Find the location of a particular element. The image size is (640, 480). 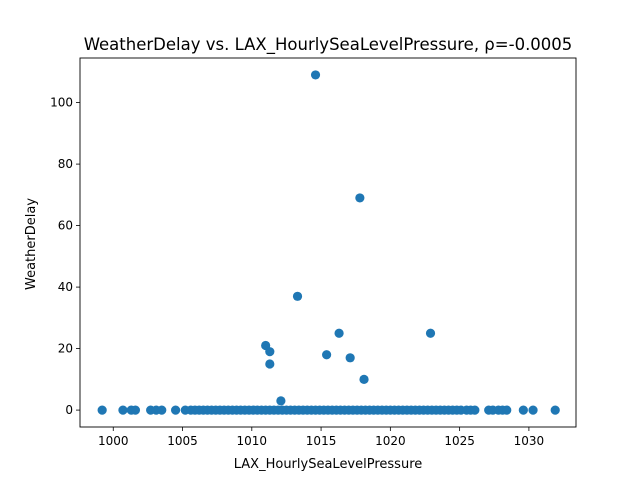

y-axis-label: WeatherDelay is located at coordinates (31, 244).